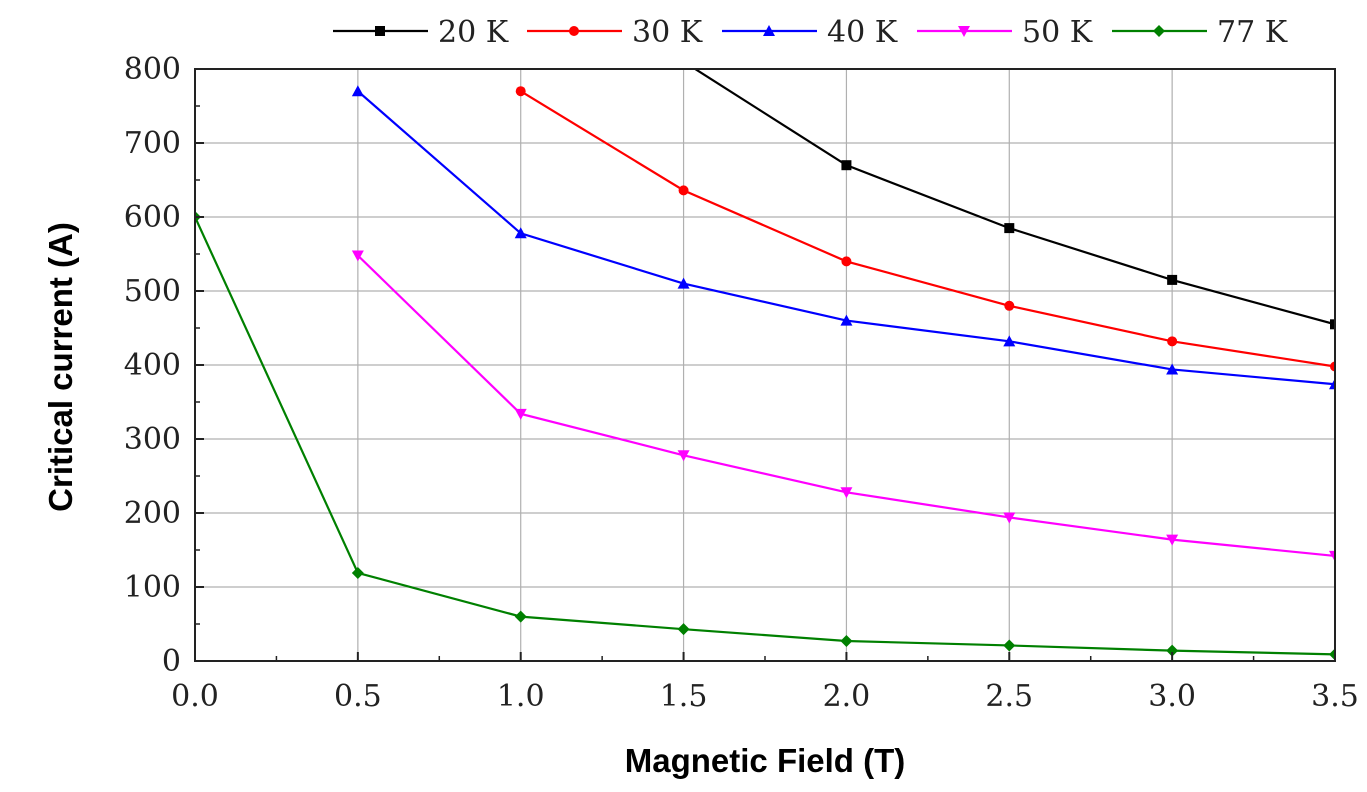 The height and width of the screenshot is (792, 1367). Describe the element at coordinates (152, 291) in the screenshot. I see `y-tick-label: 500` at that location.